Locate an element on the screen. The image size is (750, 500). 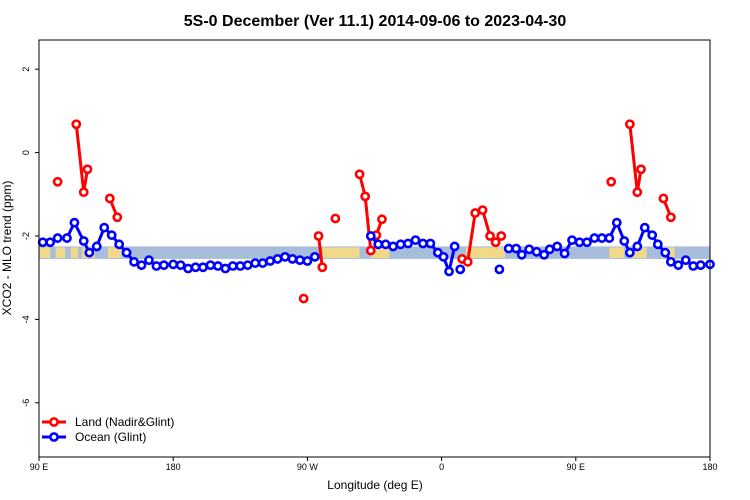
legend-item-land: Land (Nadir&Glint) is located at coordinates (108, 422).